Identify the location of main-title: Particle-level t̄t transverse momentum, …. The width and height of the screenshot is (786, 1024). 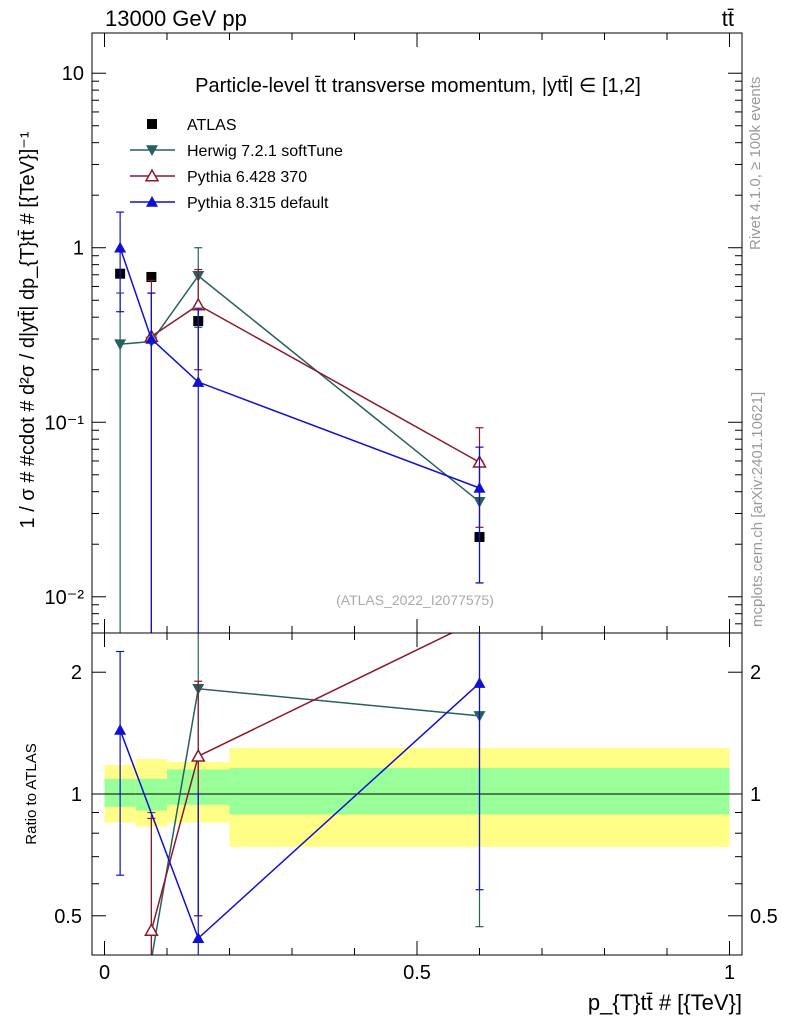
(418, 86).